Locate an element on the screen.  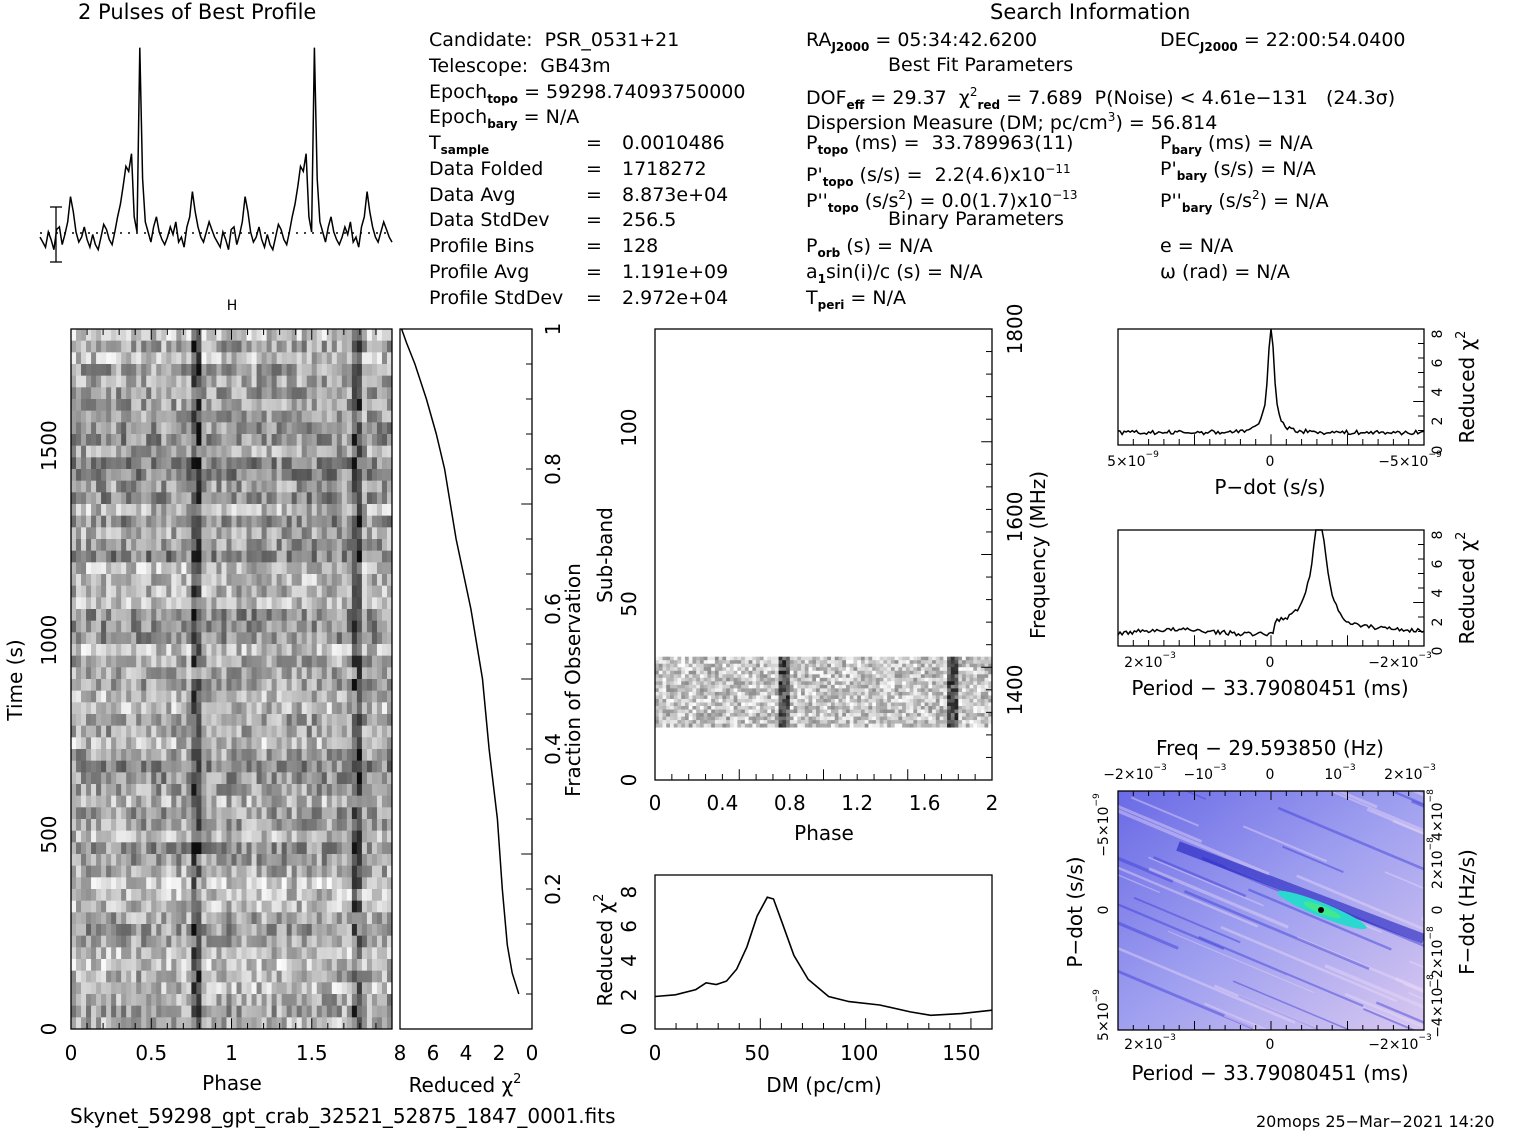
subband-image is located at coordinates (824, 692).